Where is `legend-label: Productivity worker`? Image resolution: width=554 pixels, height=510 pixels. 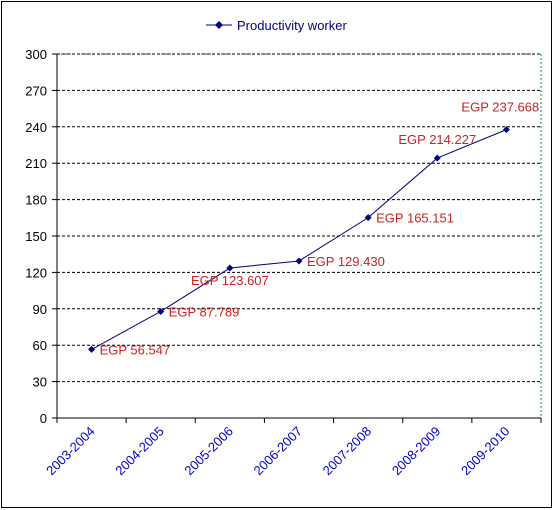
legend-label: Productivity worker is located at coordinates (292, 25).